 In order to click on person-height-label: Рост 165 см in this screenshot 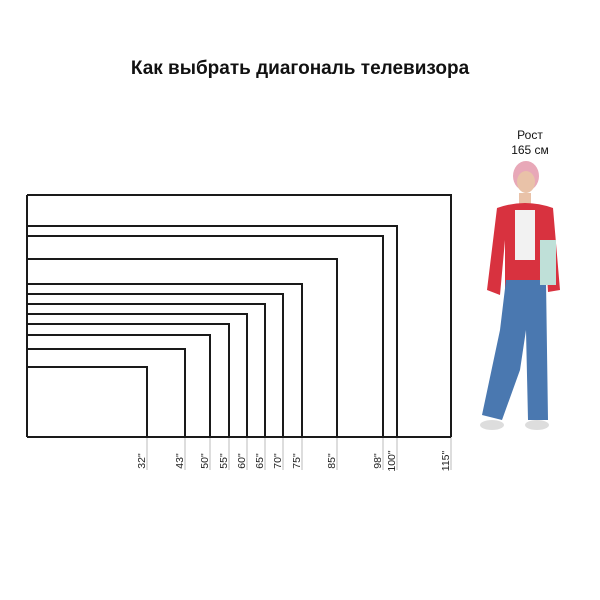, I will do `click(530, 143)`.